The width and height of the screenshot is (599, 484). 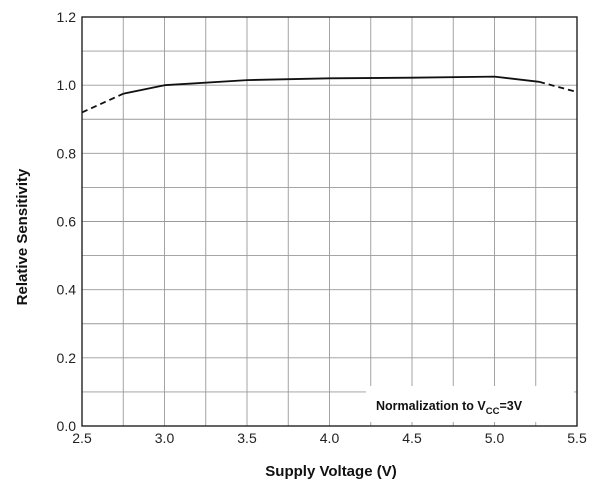 I want to click on x-tick-label: 4.0, so click(x=330, y=438).